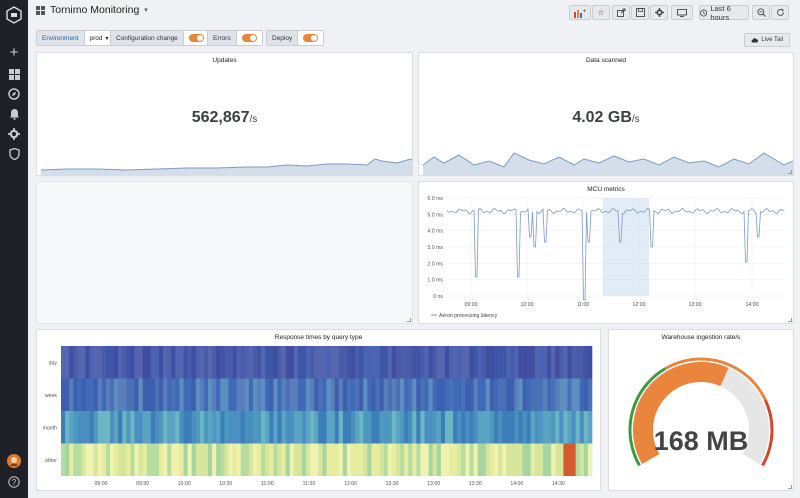  Describe the element at coordinates (92, 10) in the screenshot. I see `dashboard-title-picker: Tornimo Monitoring ▾` at that location.